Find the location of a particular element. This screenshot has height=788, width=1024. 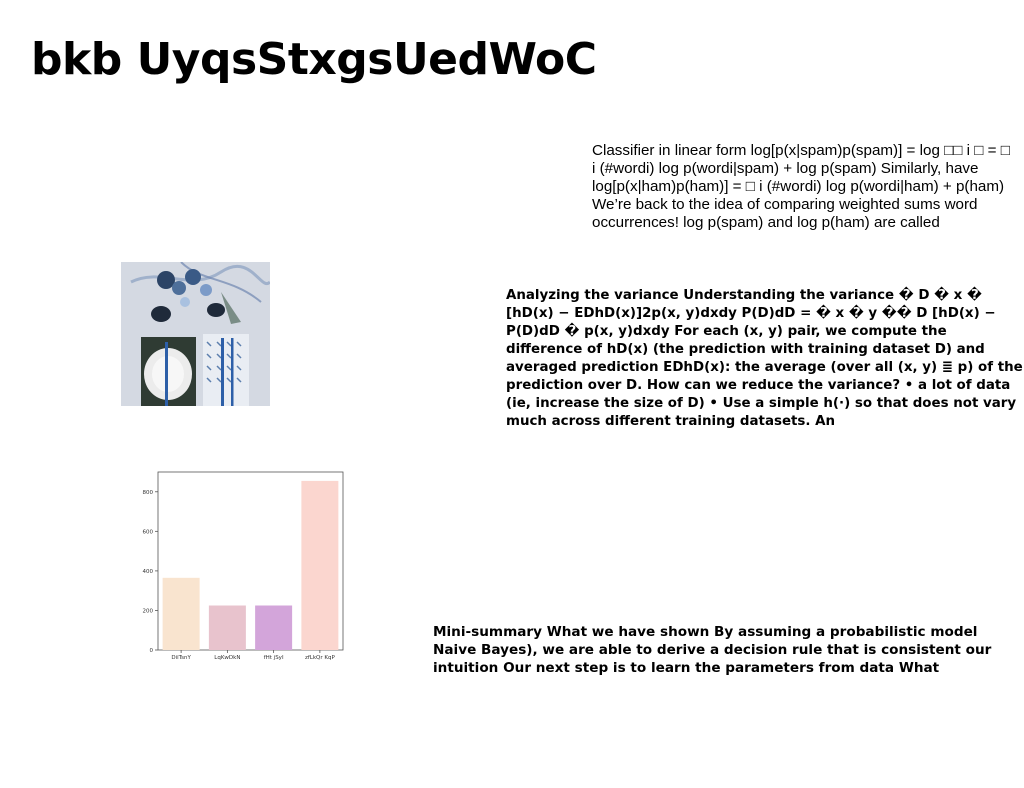

table-setting-illustration is located at coordinates (195, 334).